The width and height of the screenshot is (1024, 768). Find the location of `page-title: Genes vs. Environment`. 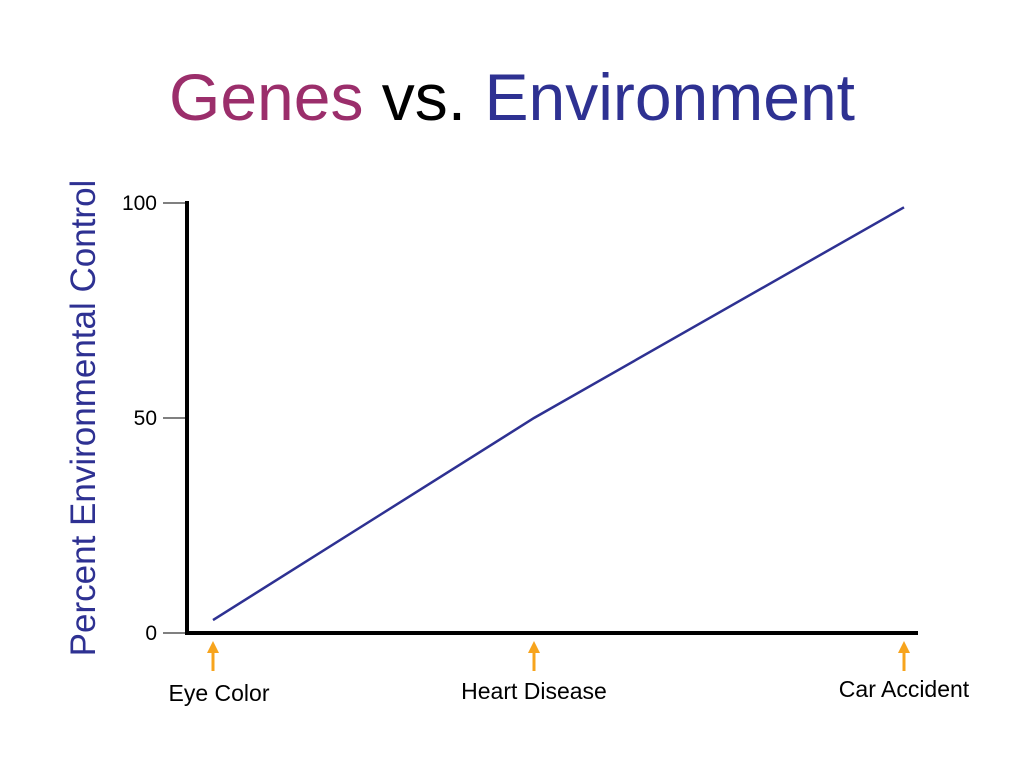

page-title: Genes vs. Environment is located at coordinates (512, 97).